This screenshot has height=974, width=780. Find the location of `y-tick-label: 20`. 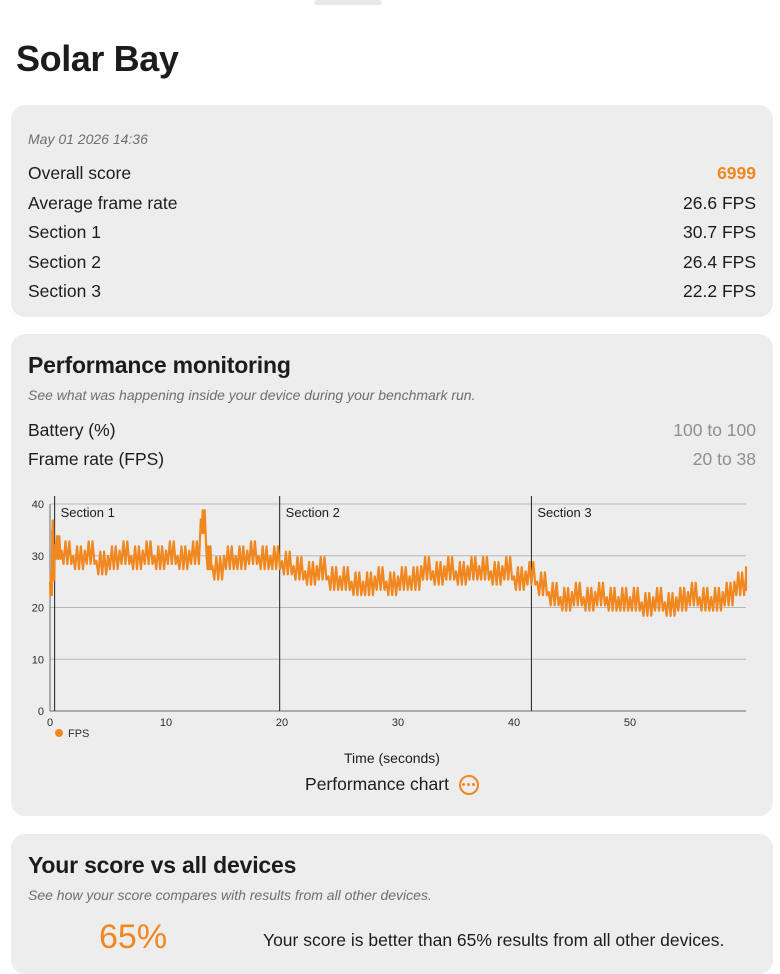

y-tick-label: 20 is located at coordinates (38, 609).